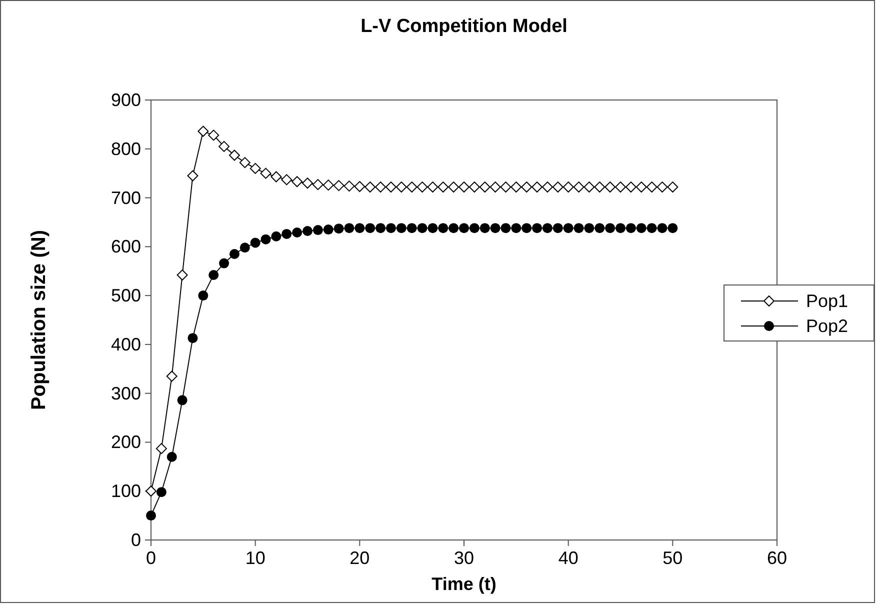 The image size is (877, 605). What do you see at coordinates (125, 198) in the screenshot?
I see `y-tick-label: 700` at bounding box center [125, 198].